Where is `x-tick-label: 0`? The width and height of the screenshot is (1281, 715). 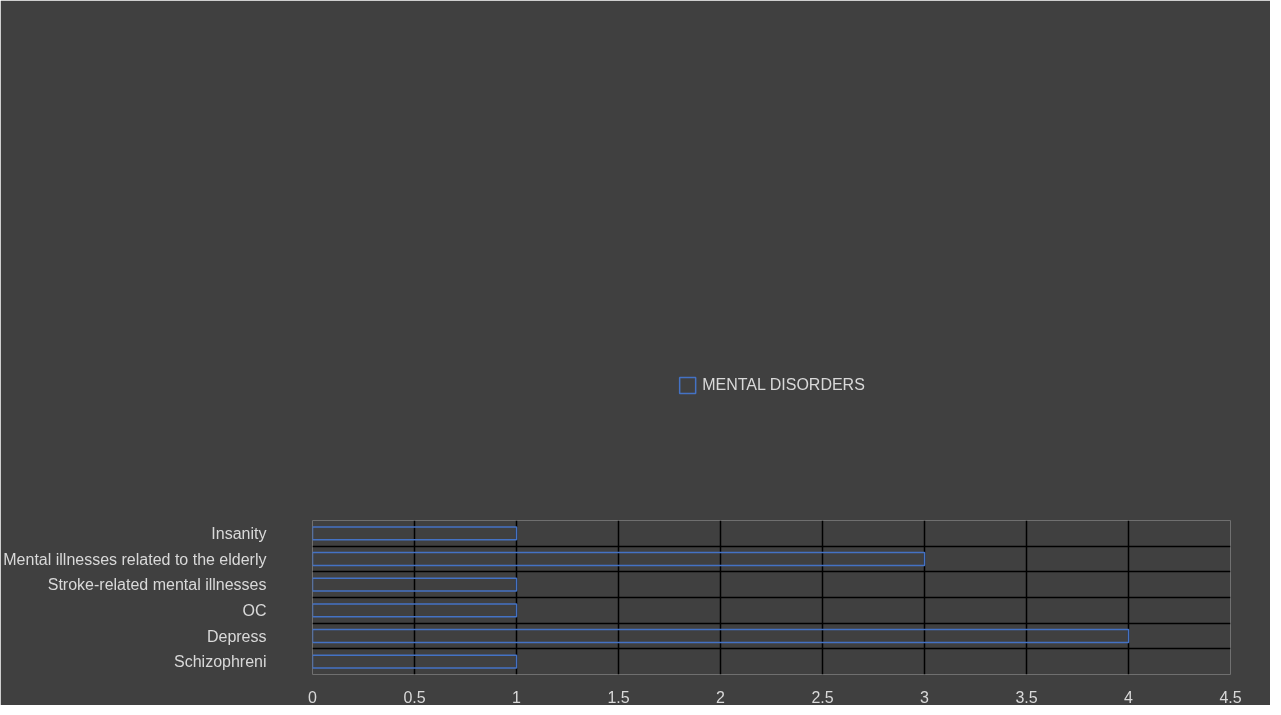
x-tick-label: 0 is located at coordinates (313, 697).